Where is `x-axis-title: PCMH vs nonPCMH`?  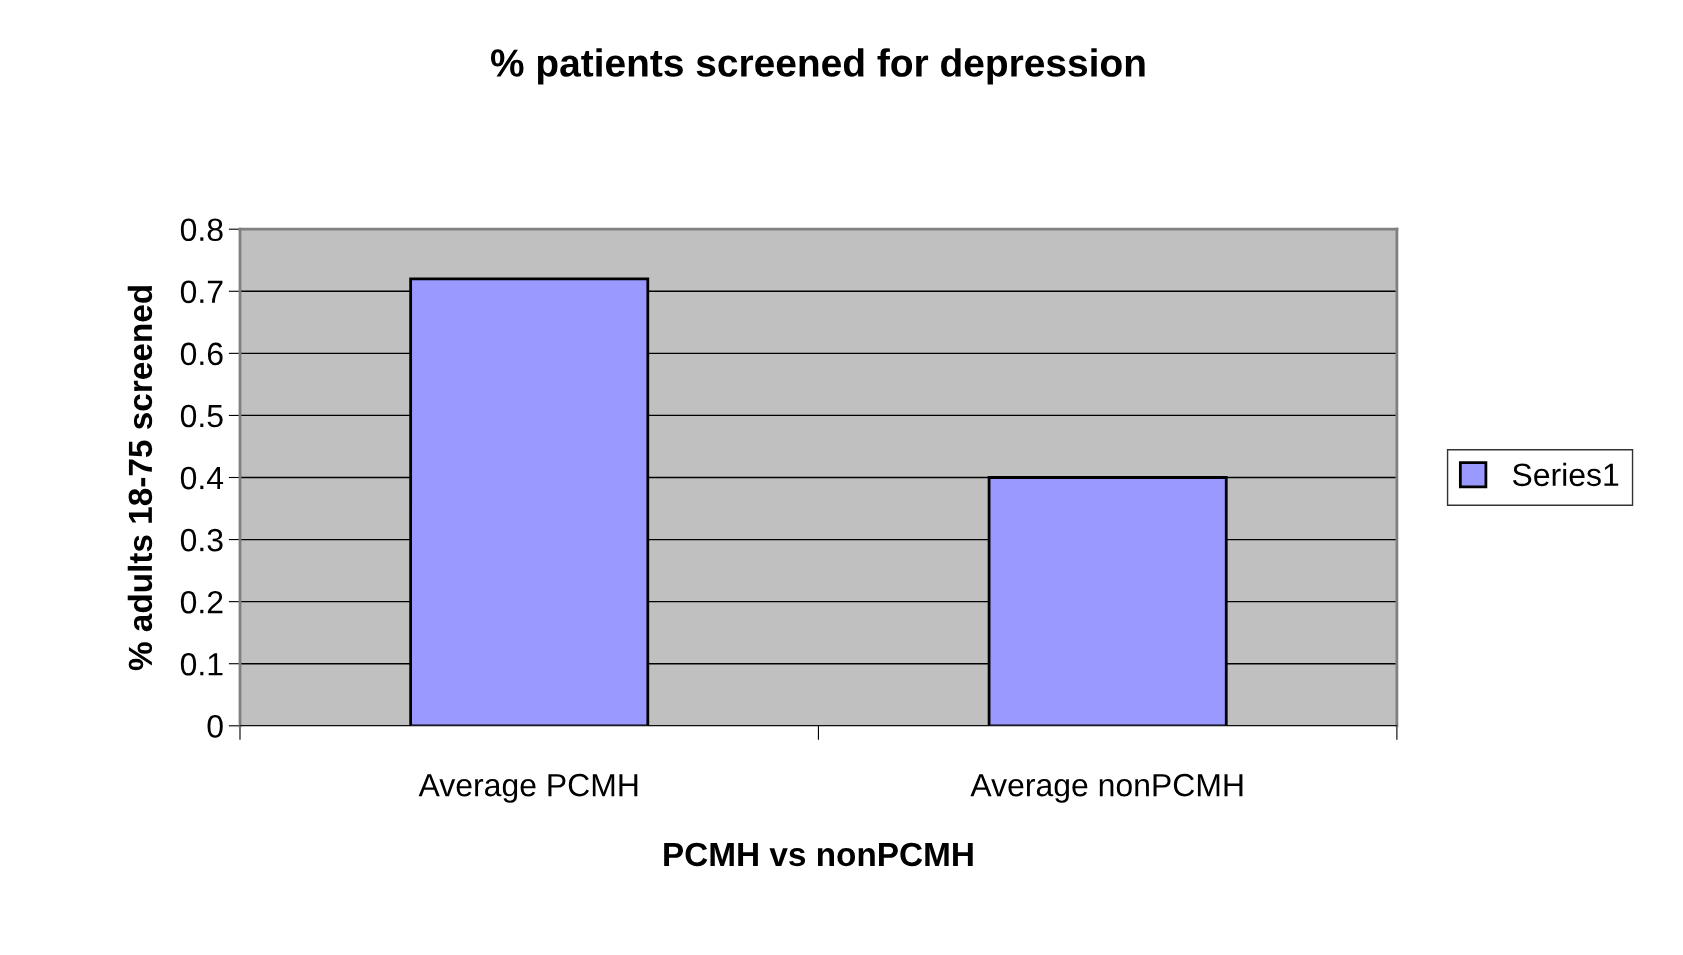 x-axis-title: PCMH vs nonPCMH is located at coordinates (818, 854).